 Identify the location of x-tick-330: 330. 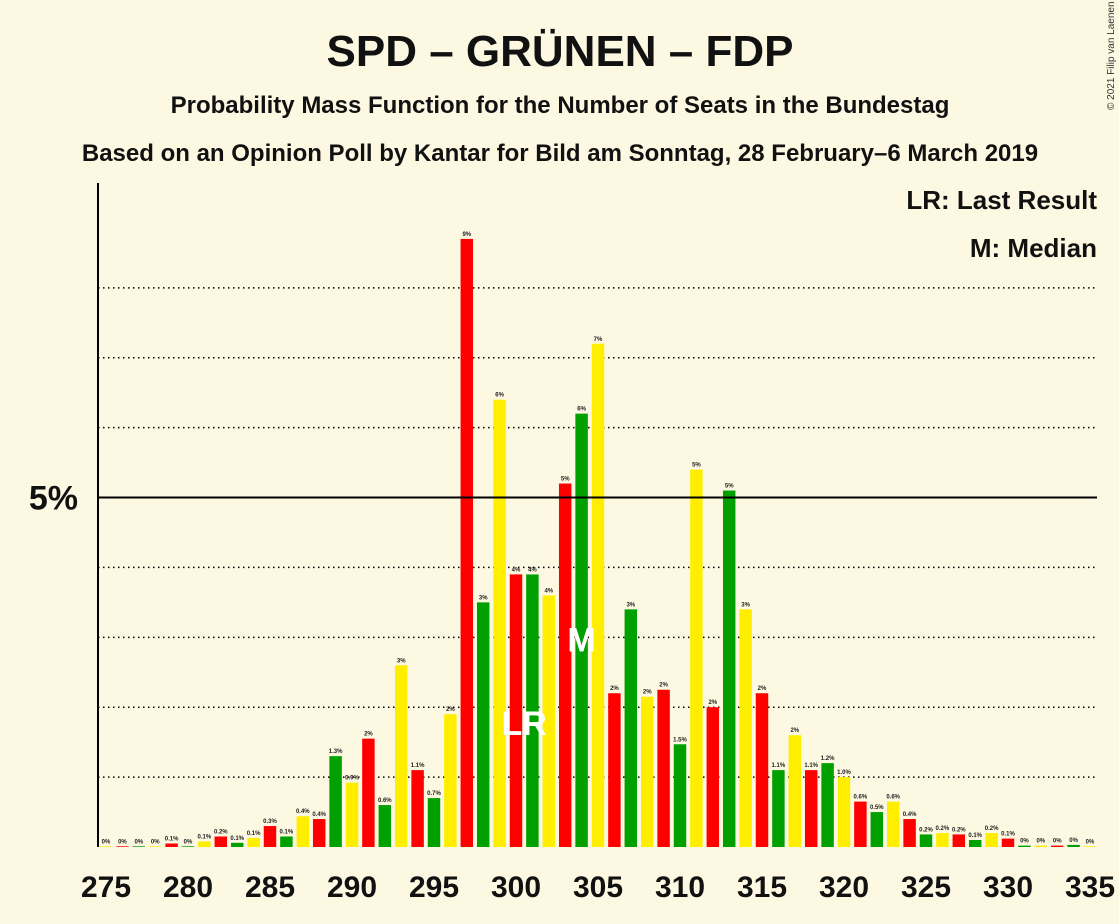
(1008, 887).